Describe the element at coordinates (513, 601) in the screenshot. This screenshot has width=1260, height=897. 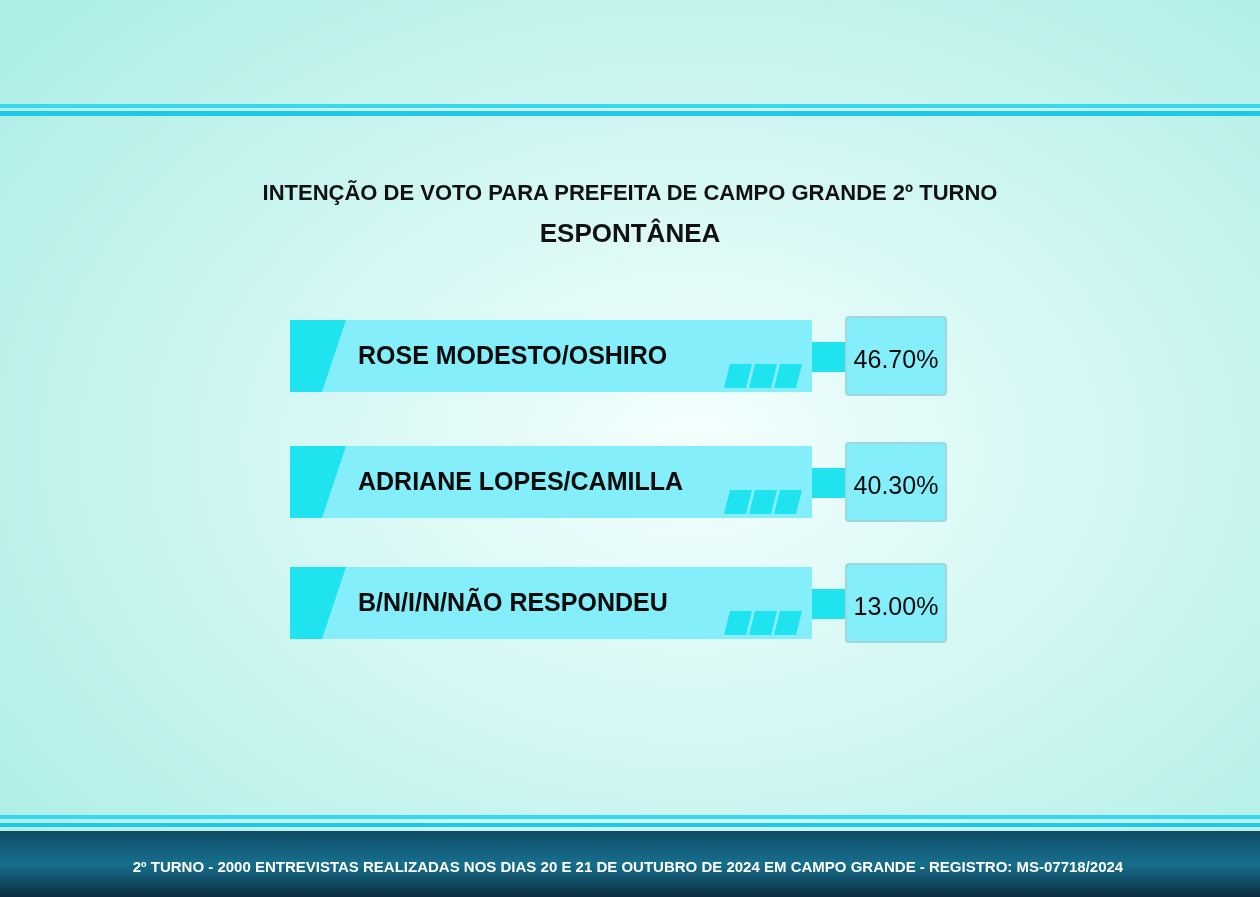
I see `category-label: B/N/I/N/NÃO RESPONDEU` at that location.